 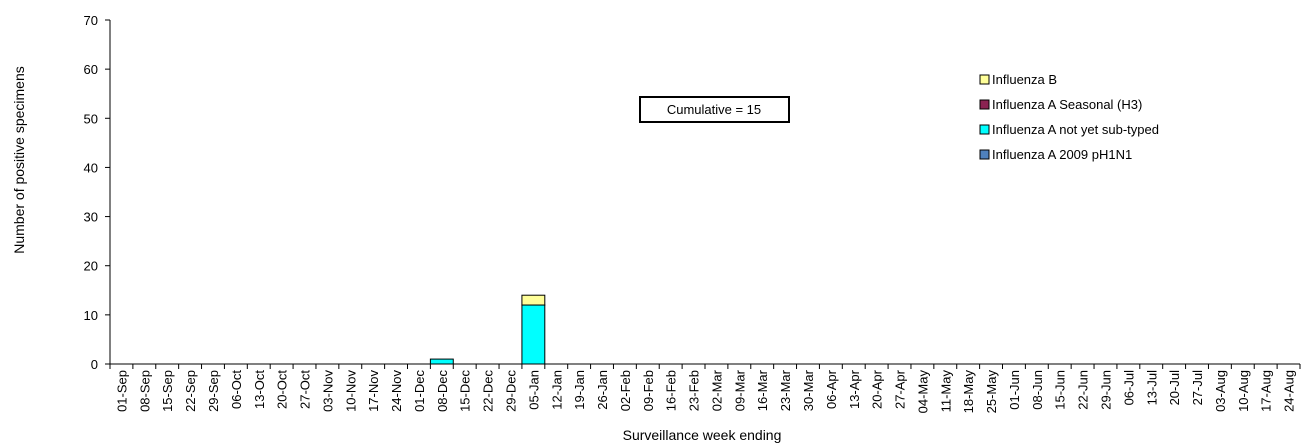 What do you see at coordinates (97, 192) in the screenshot?
I see `y-axis-ticks: 0 10 20 30 40 50 60 70` at bounding box center [97, 192].